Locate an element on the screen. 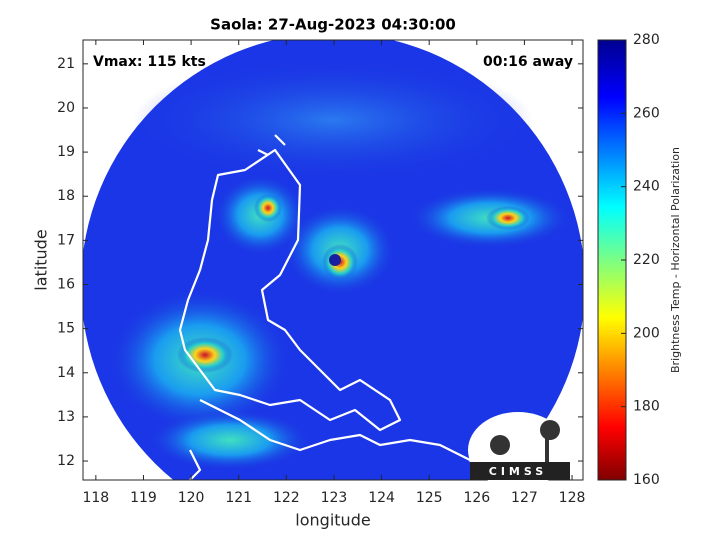  colorbar-tick-label: 240 is located at coordinates (646, 187).